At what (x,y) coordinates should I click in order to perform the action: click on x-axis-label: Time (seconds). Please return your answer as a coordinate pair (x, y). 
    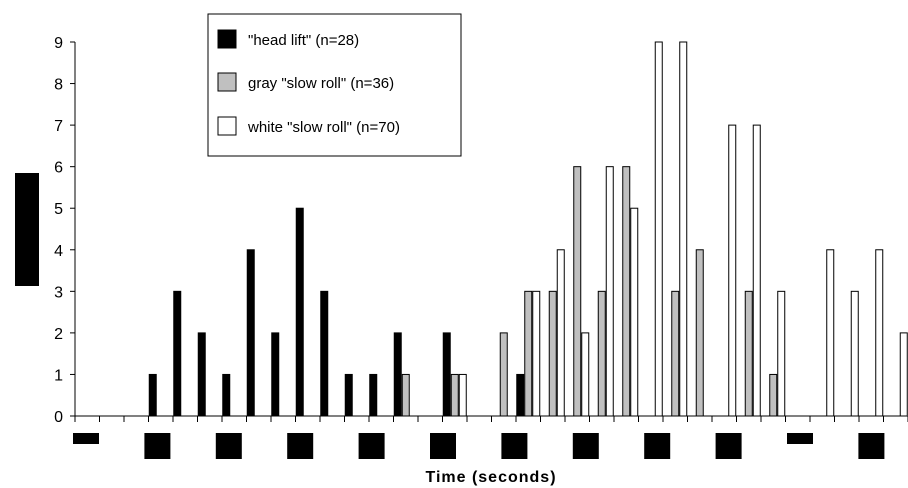
    Looking at the image, I should click on (490, 477).